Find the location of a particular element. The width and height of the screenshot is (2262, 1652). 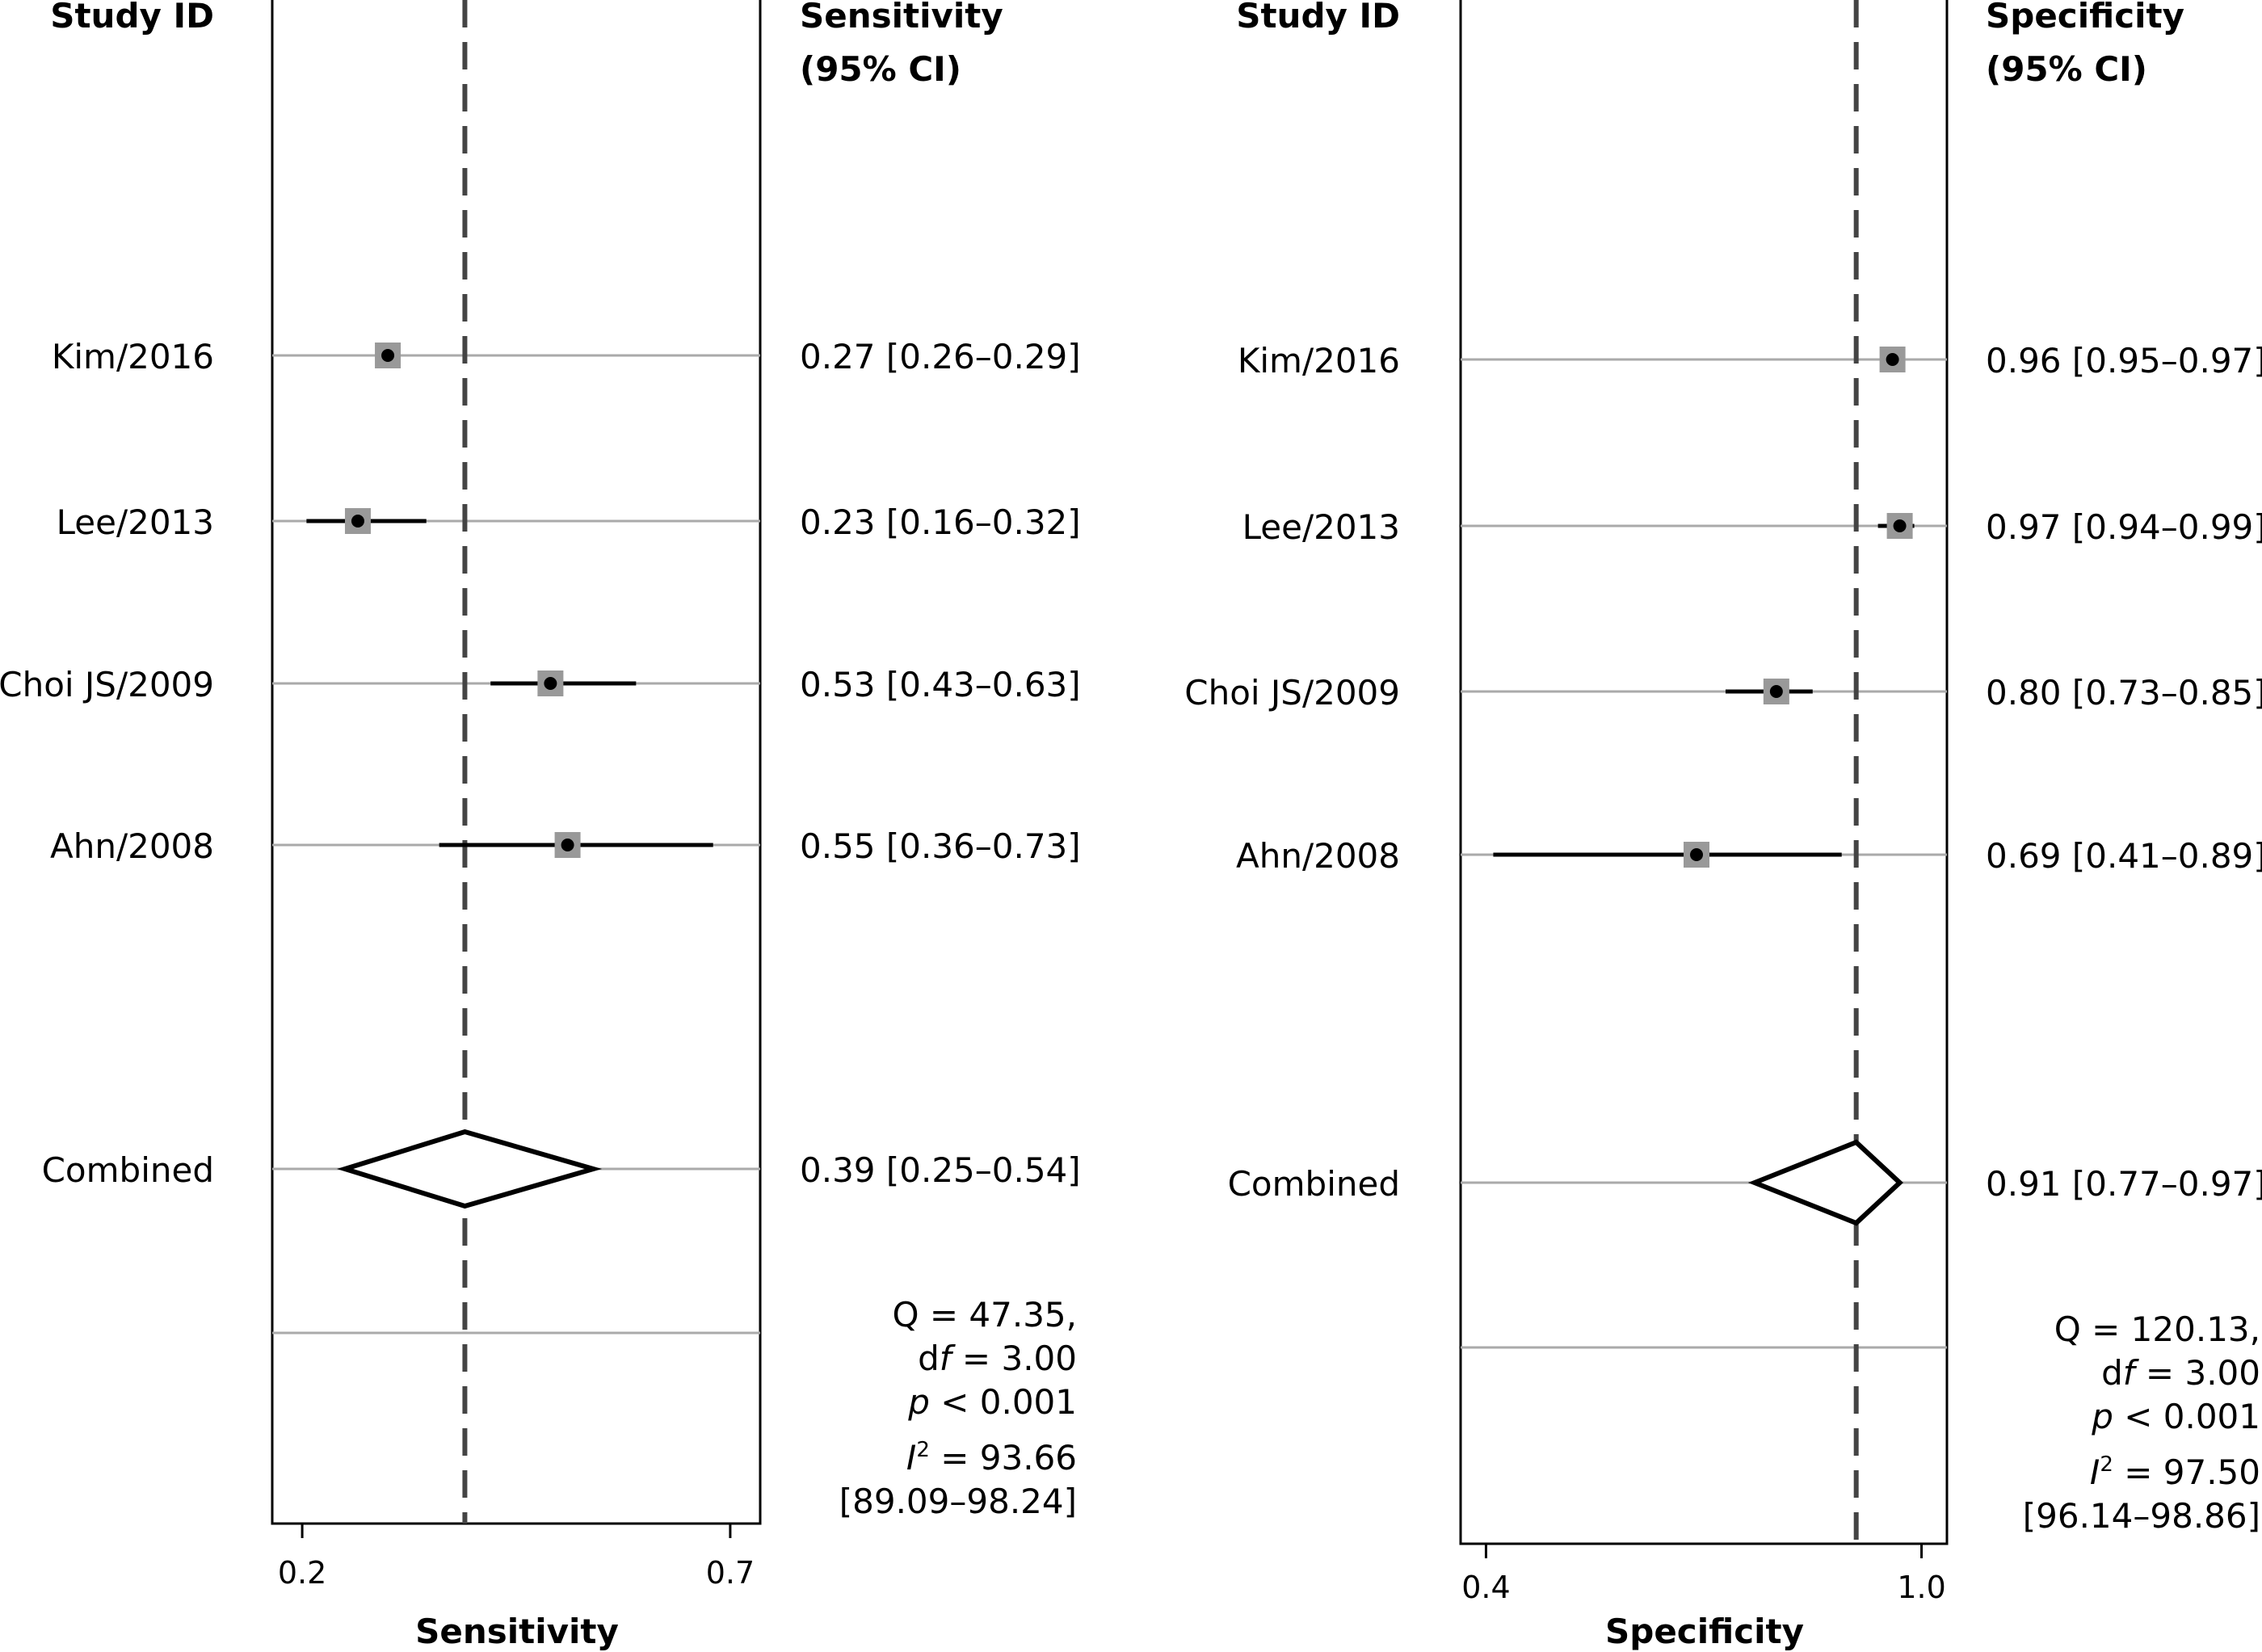

combined-row: Combined 0.91 [0.77–0.97] is located at coordinates (1745, 1182).